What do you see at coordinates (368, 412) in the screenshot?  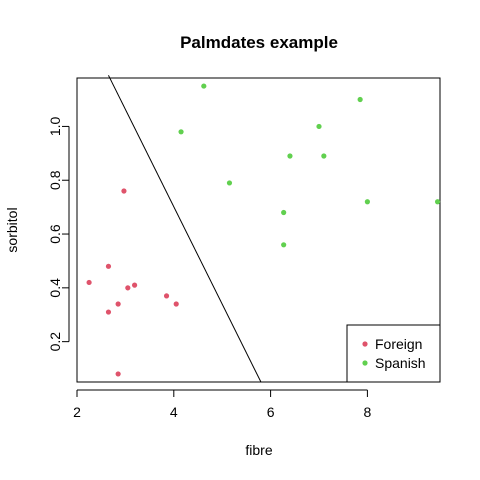 I see `x-tick-label: 8` at bounding box center [368, 412].